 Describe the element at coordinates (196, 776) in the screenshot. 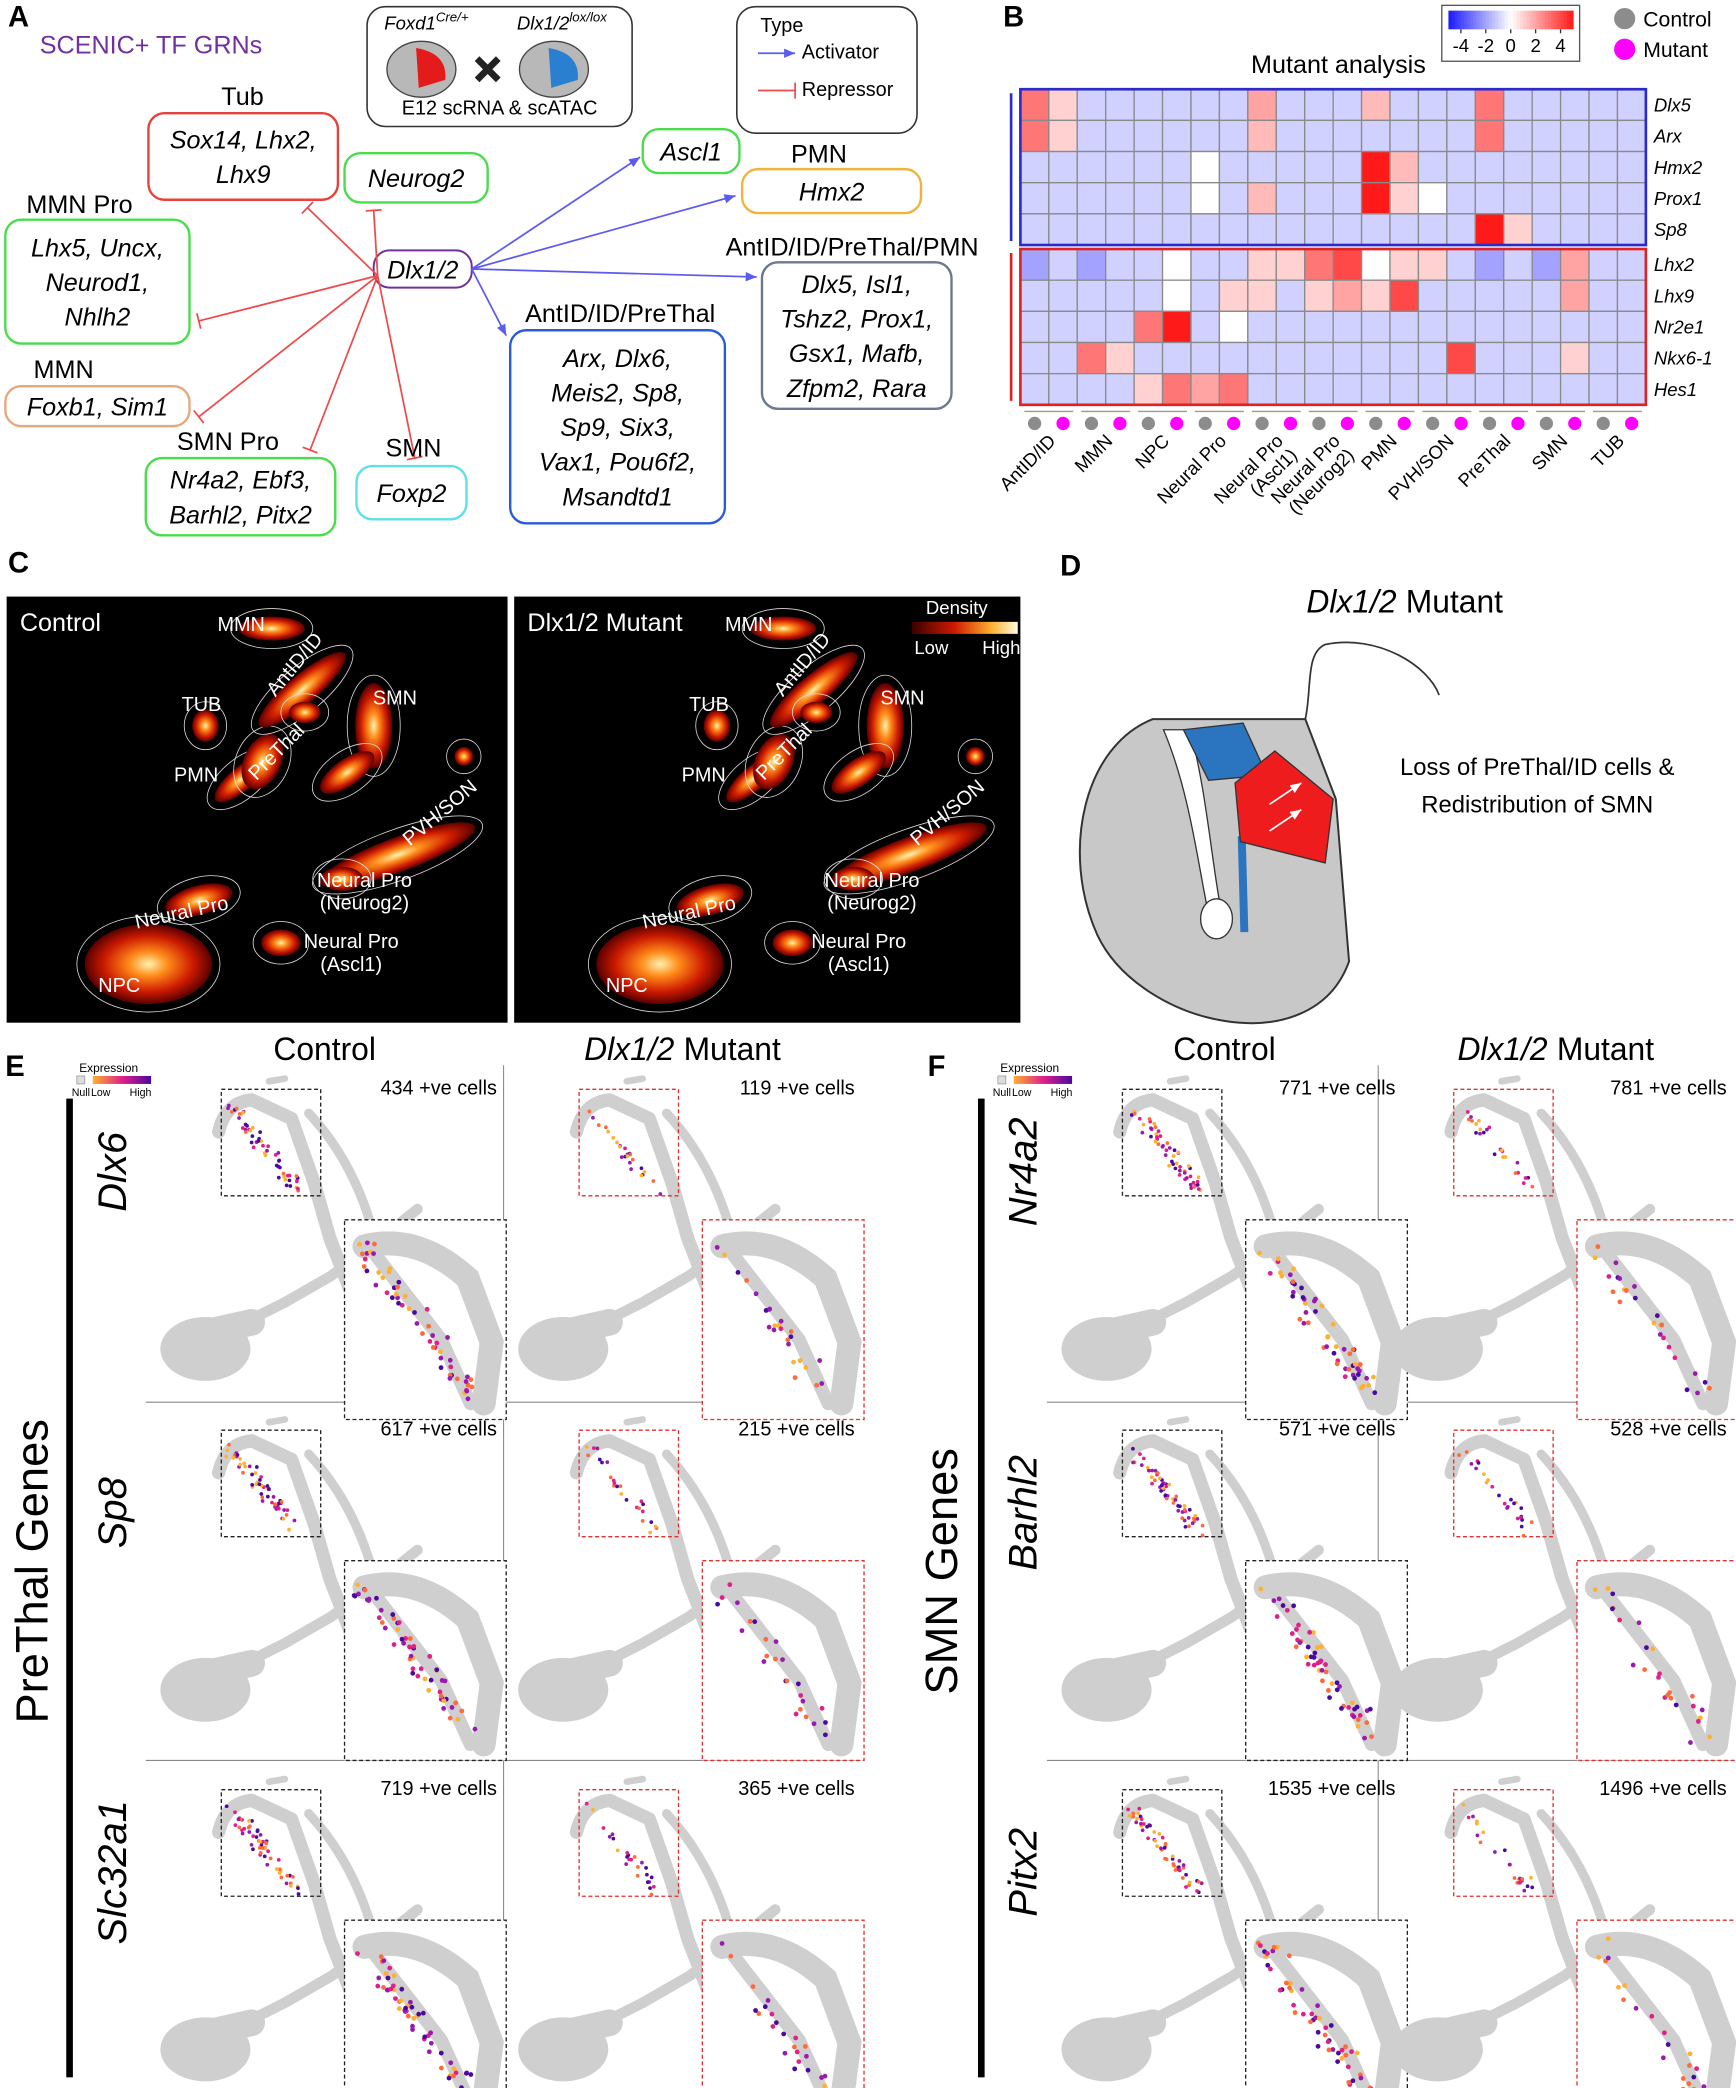

I see `cluster-label: PMN` at that location.